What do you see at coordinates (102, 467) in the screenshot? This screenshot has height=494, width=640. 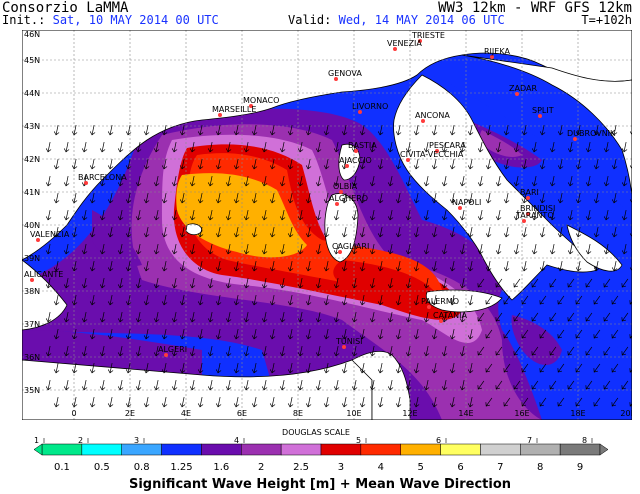 I see `threshold-label: 0.5` at bounding box center [102, 467].